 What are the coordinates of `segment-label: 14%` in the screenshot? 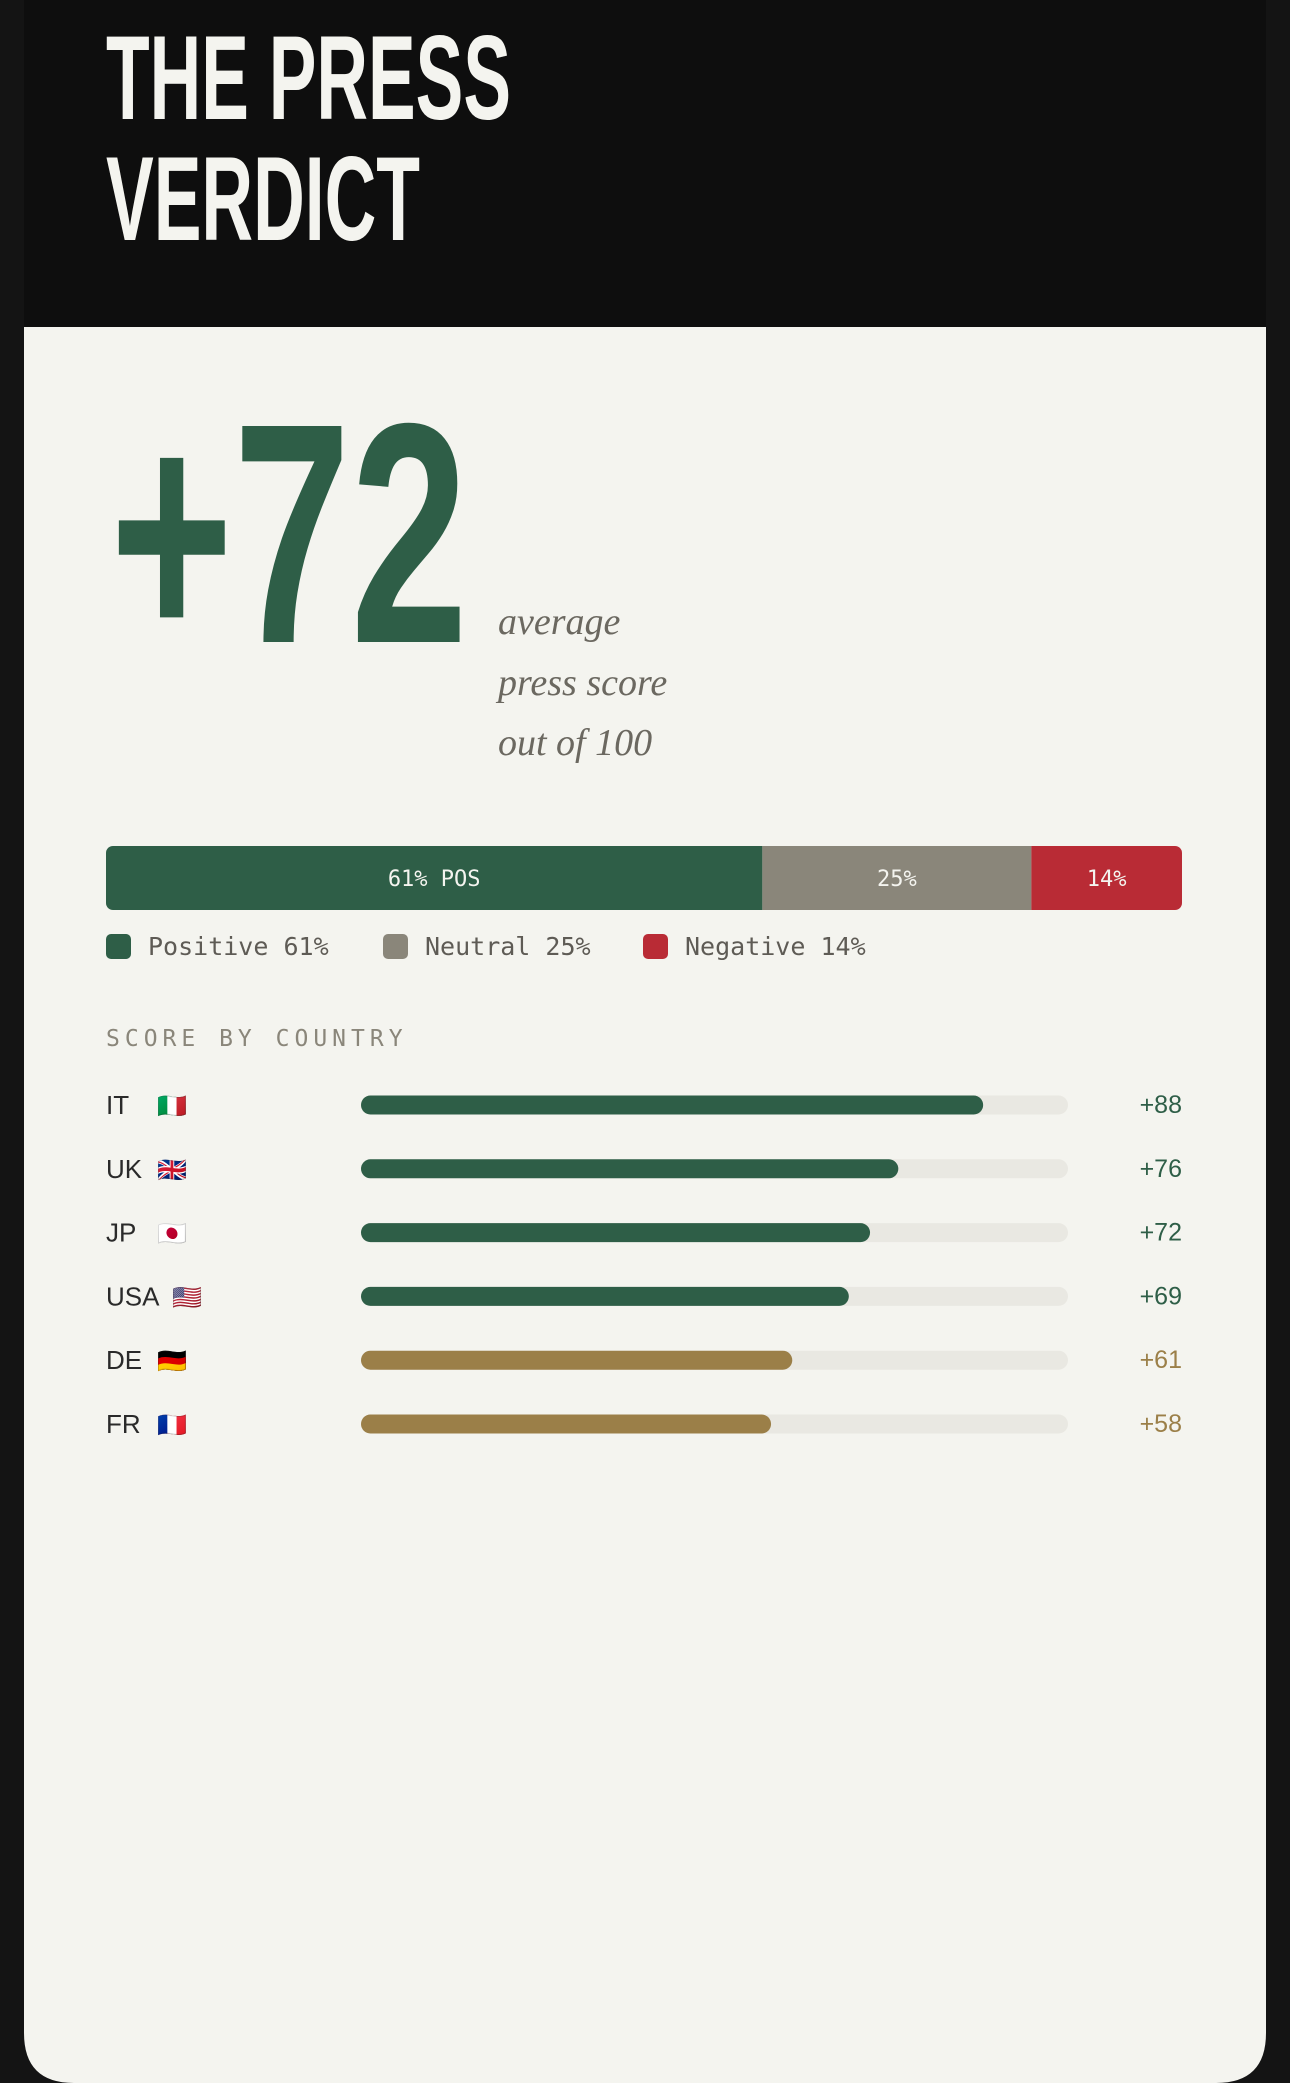 It's located at (1107, 879).